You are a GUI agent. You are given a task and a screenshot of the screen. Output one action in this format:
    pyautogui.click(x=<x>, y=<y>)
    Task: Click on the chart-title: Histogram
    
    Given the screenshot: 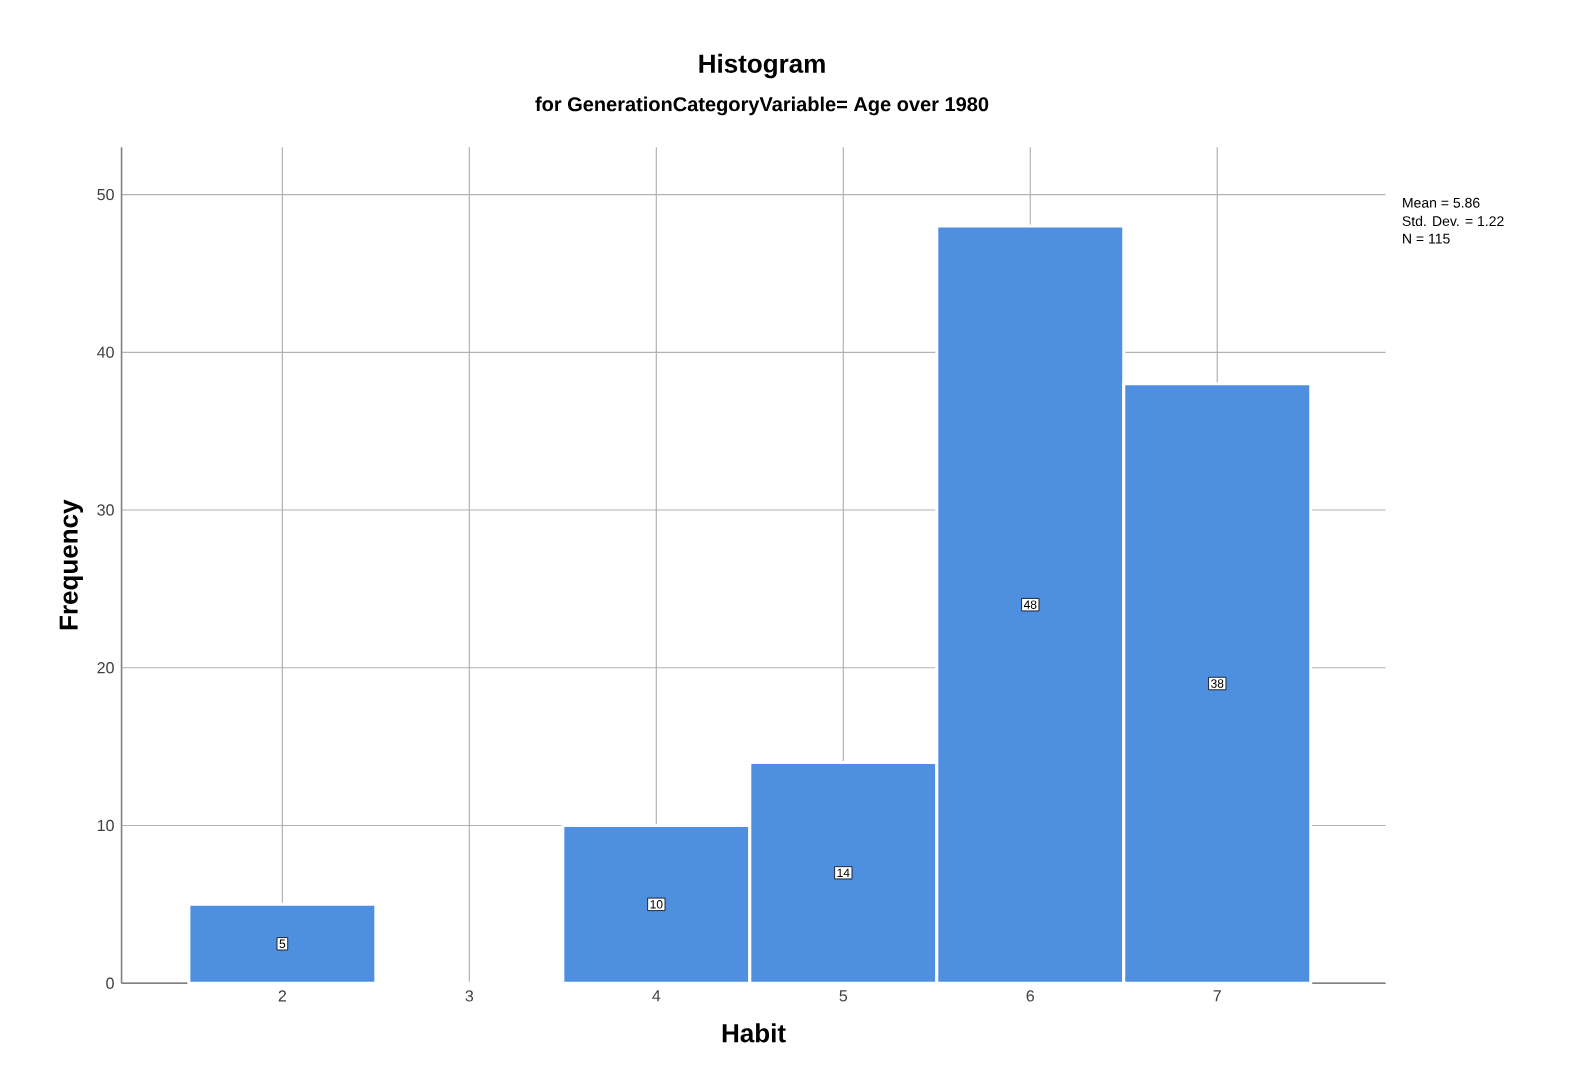 What is the action you would take?
    pyautogui.click(x=762, y=66)
    